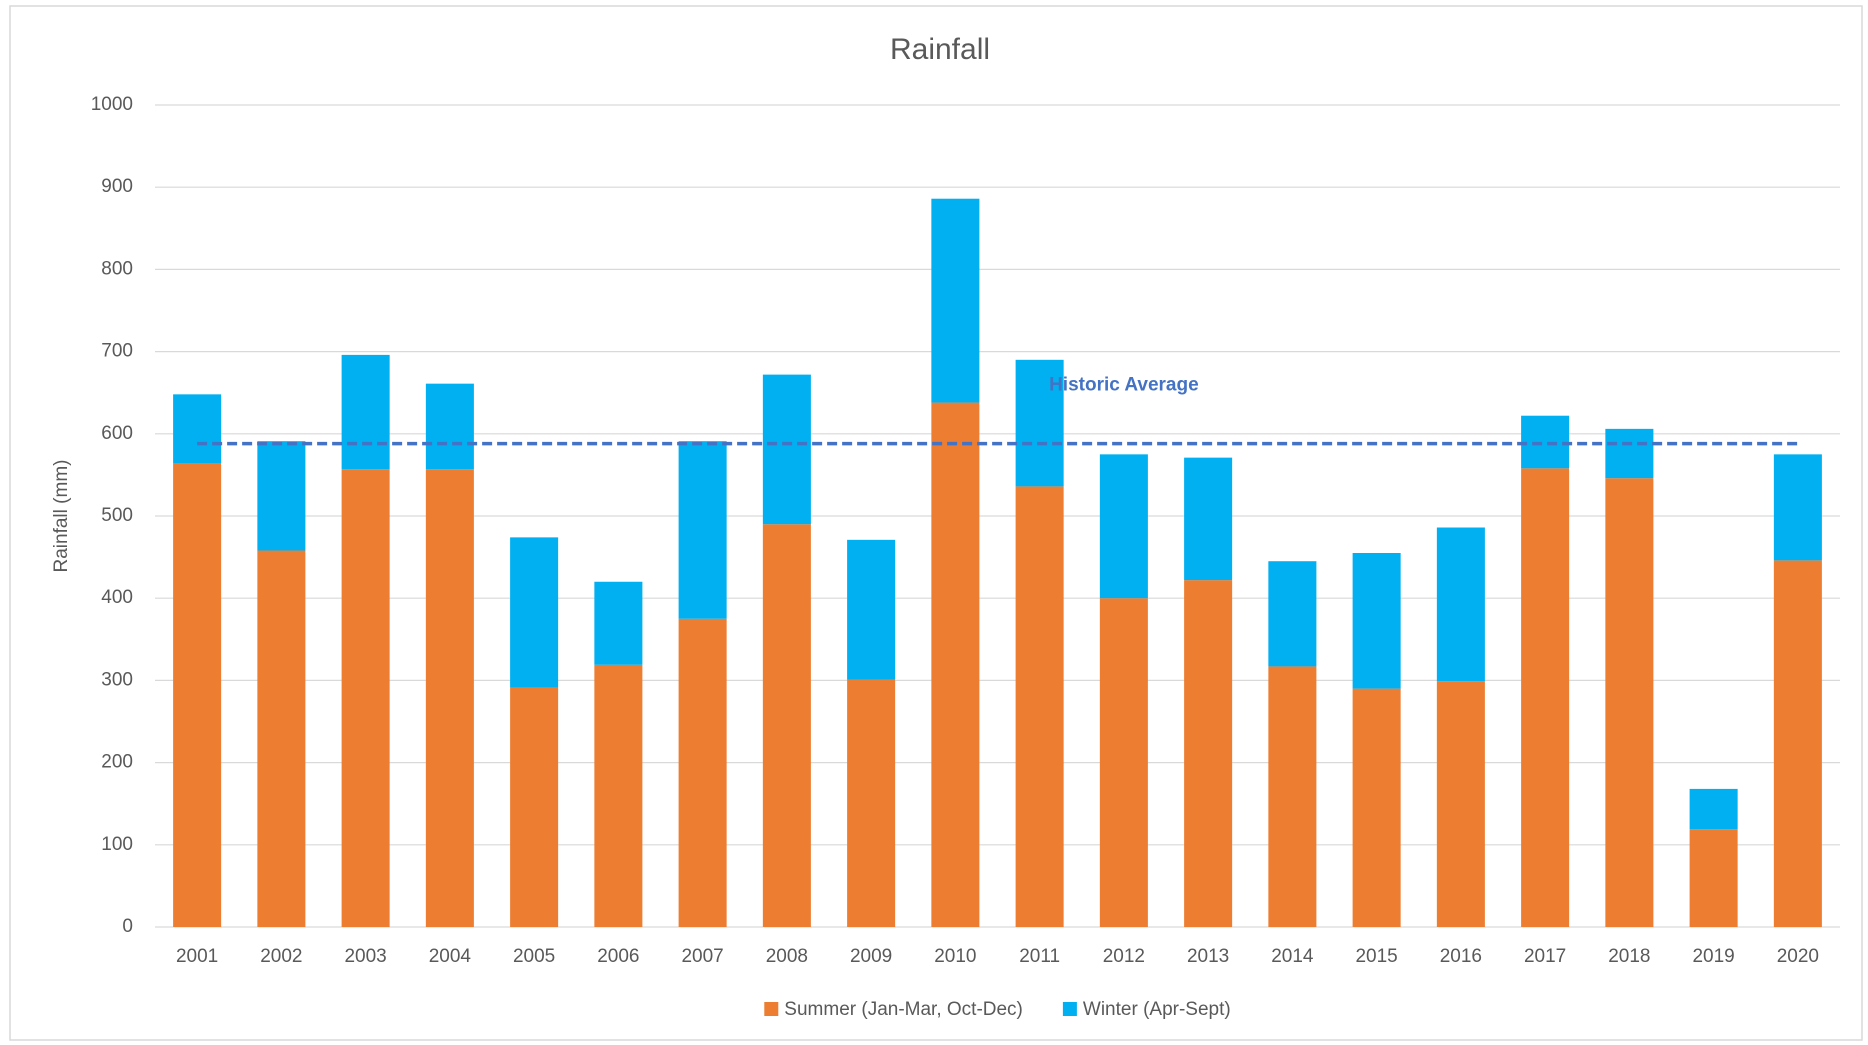 The width and height of the screenshot is (1868, 1045). I want to click on y-tick-label: 1000, so click(112, 104).